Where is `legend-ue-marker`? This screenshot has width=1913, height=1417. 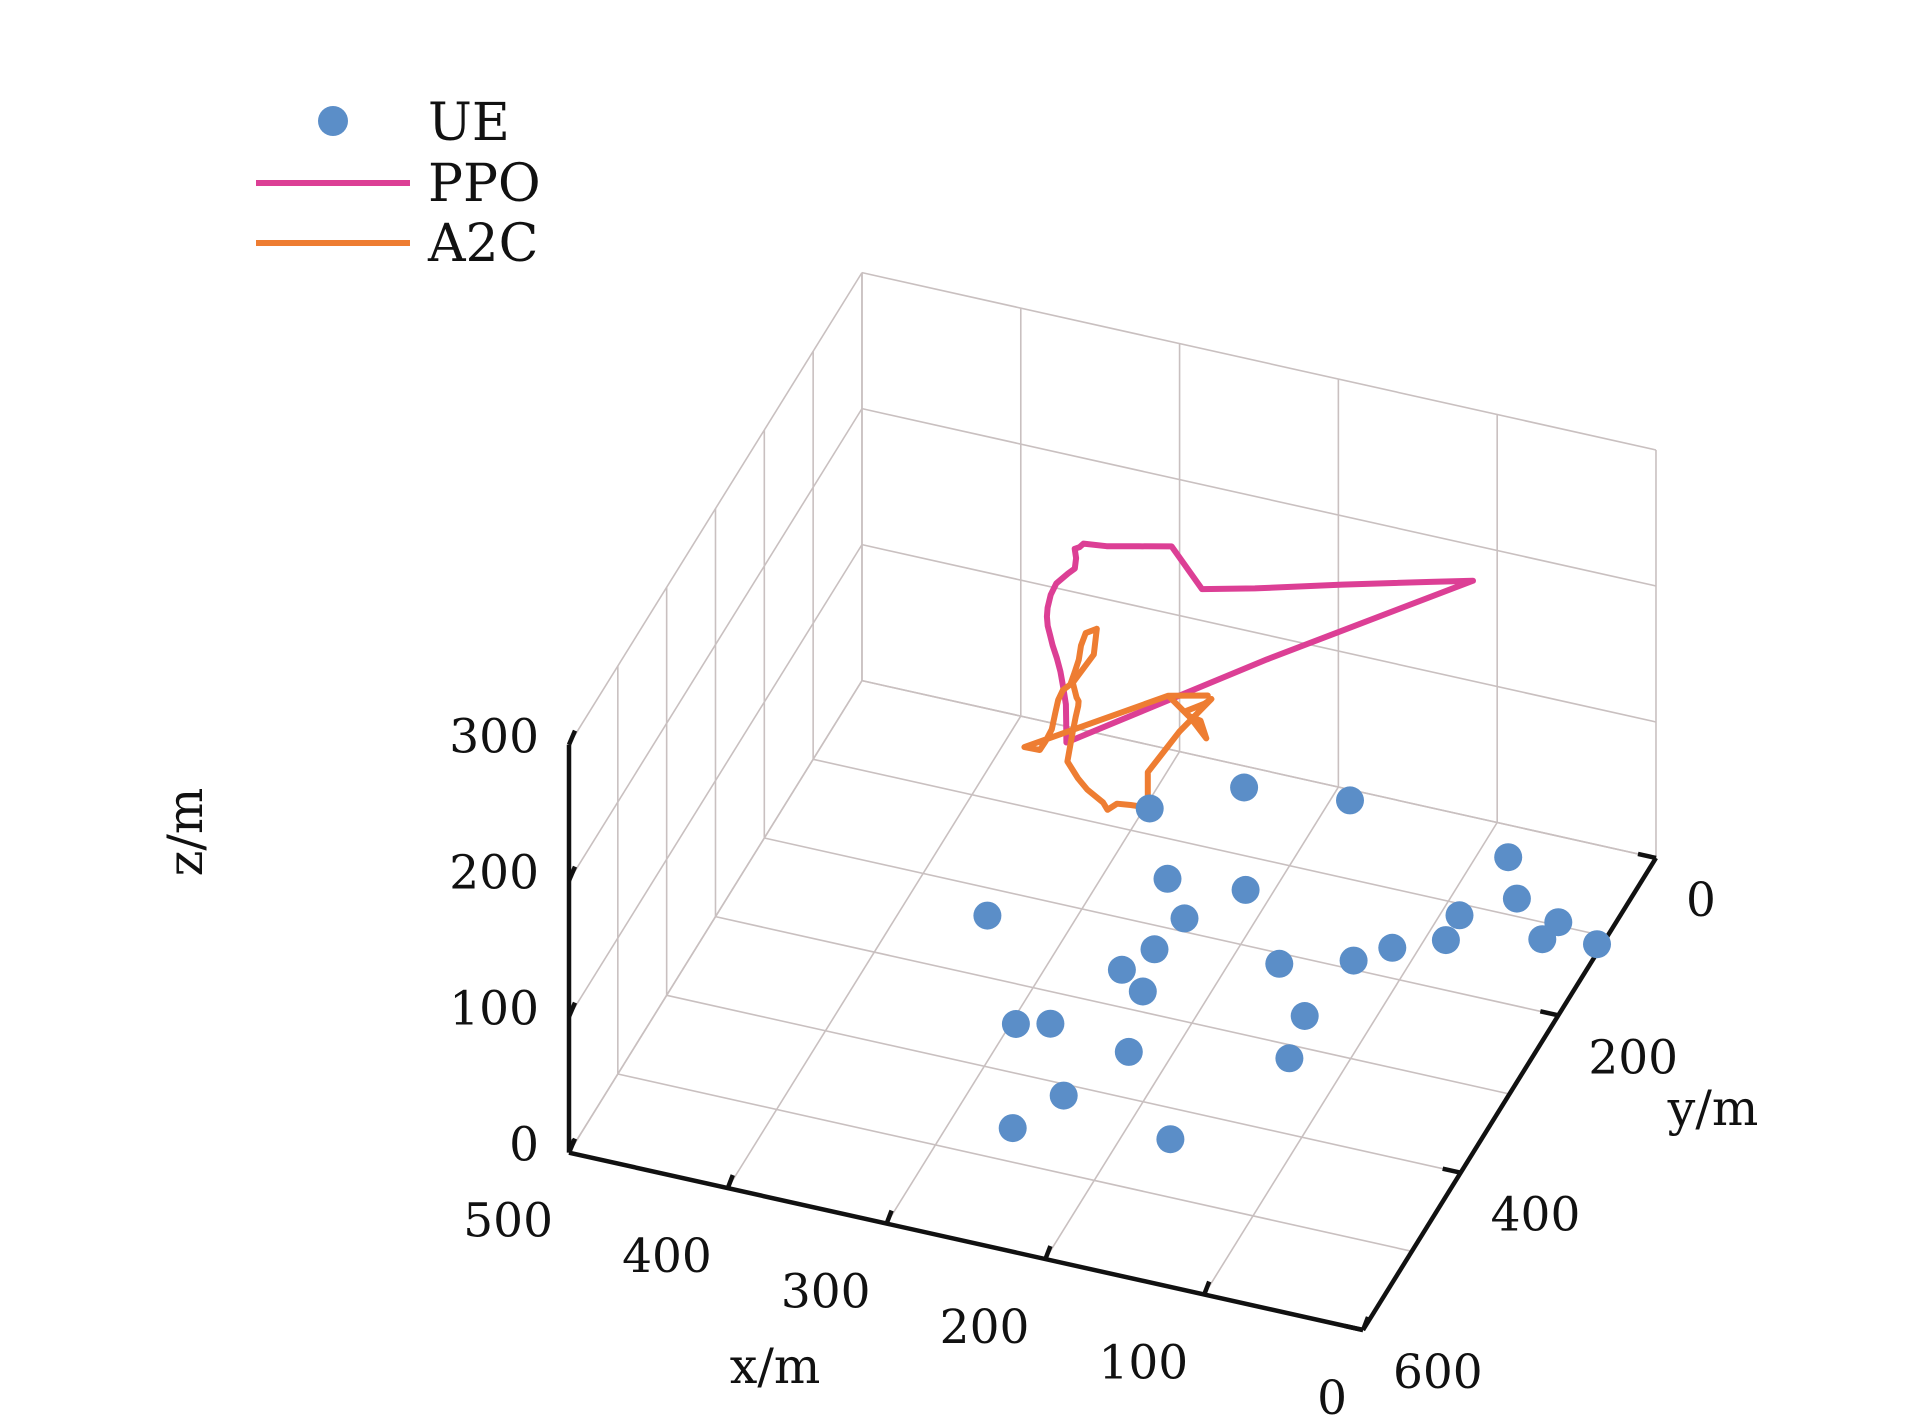 legend-ue-marker is located at coordinates (333, 121).